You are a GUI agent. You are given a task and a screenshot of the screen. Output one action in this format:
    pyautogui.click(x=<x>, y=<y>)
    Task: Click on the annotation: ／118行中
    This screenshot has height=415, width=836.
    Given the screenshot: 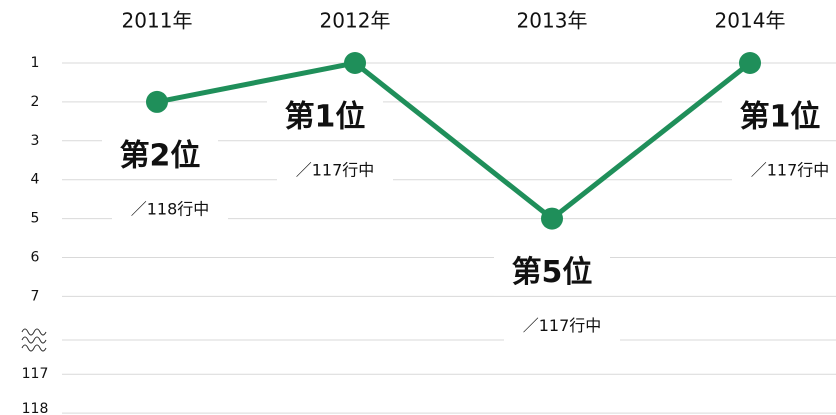 What is the action you would take?
    pyautogui.click(x=170, y=208)
    